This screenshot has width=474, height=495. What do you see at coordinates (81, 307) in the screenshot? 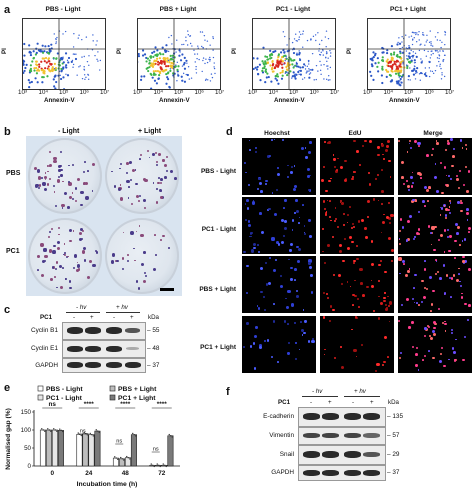
I see `panel-c-group-minus-hv: - hv` at bounding box center [81, 307].